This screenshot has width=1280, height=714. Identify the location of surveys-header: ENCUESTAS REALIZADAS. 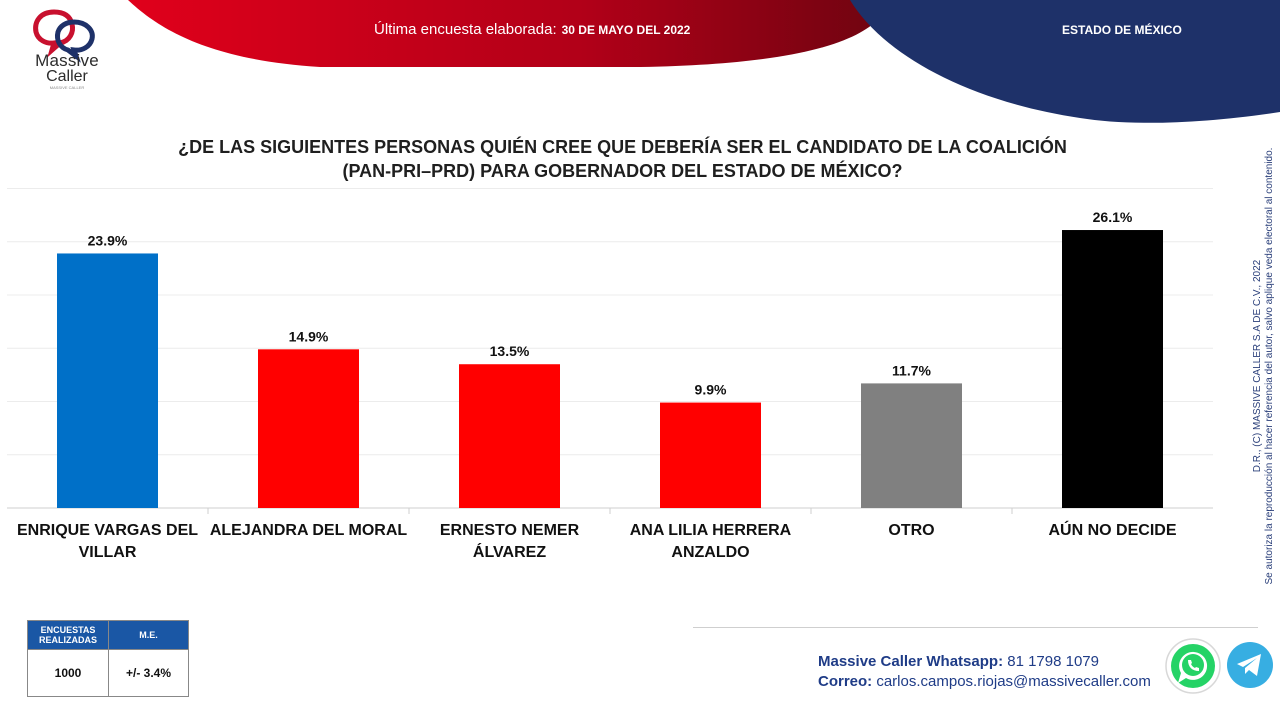
(68, 635).